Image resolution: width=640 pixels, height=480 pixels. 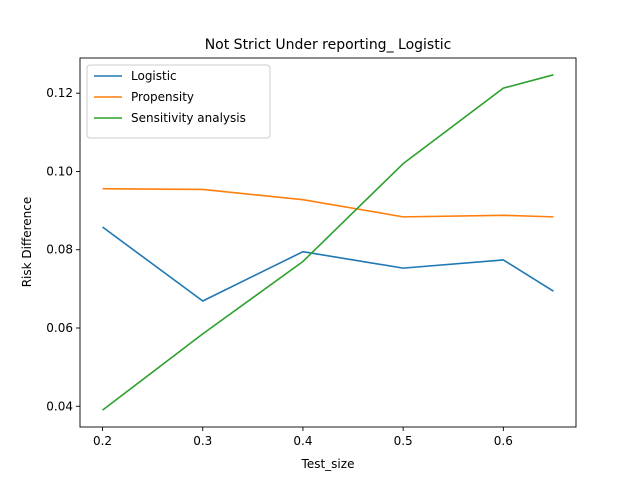 I want to click on y-tick-label: 0.08, so click(x=59, y=250).